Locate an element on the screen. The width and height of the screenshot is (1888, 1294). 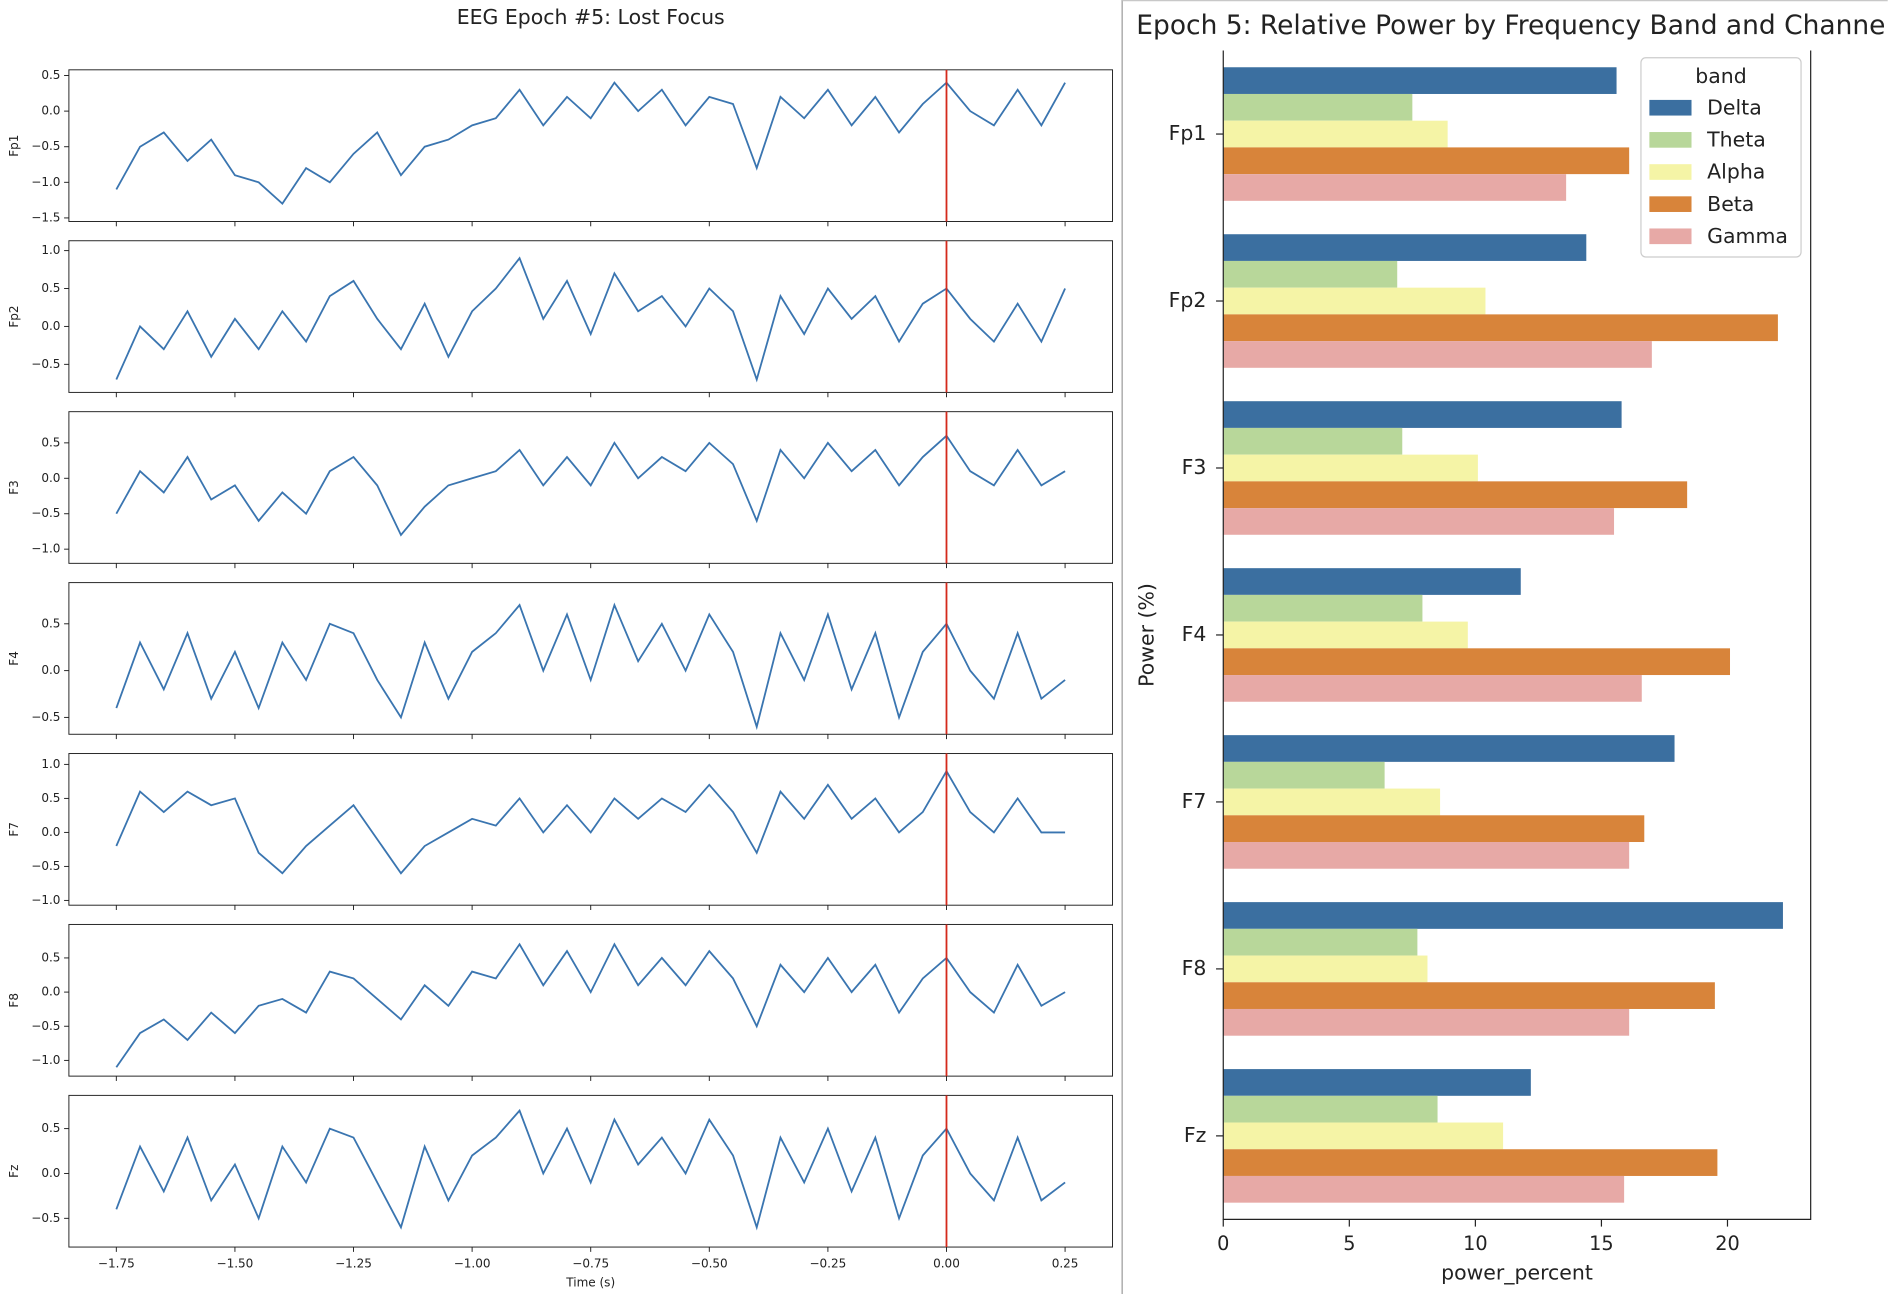
y-axis-label: Fp2 is located at coordinates (14, 316).